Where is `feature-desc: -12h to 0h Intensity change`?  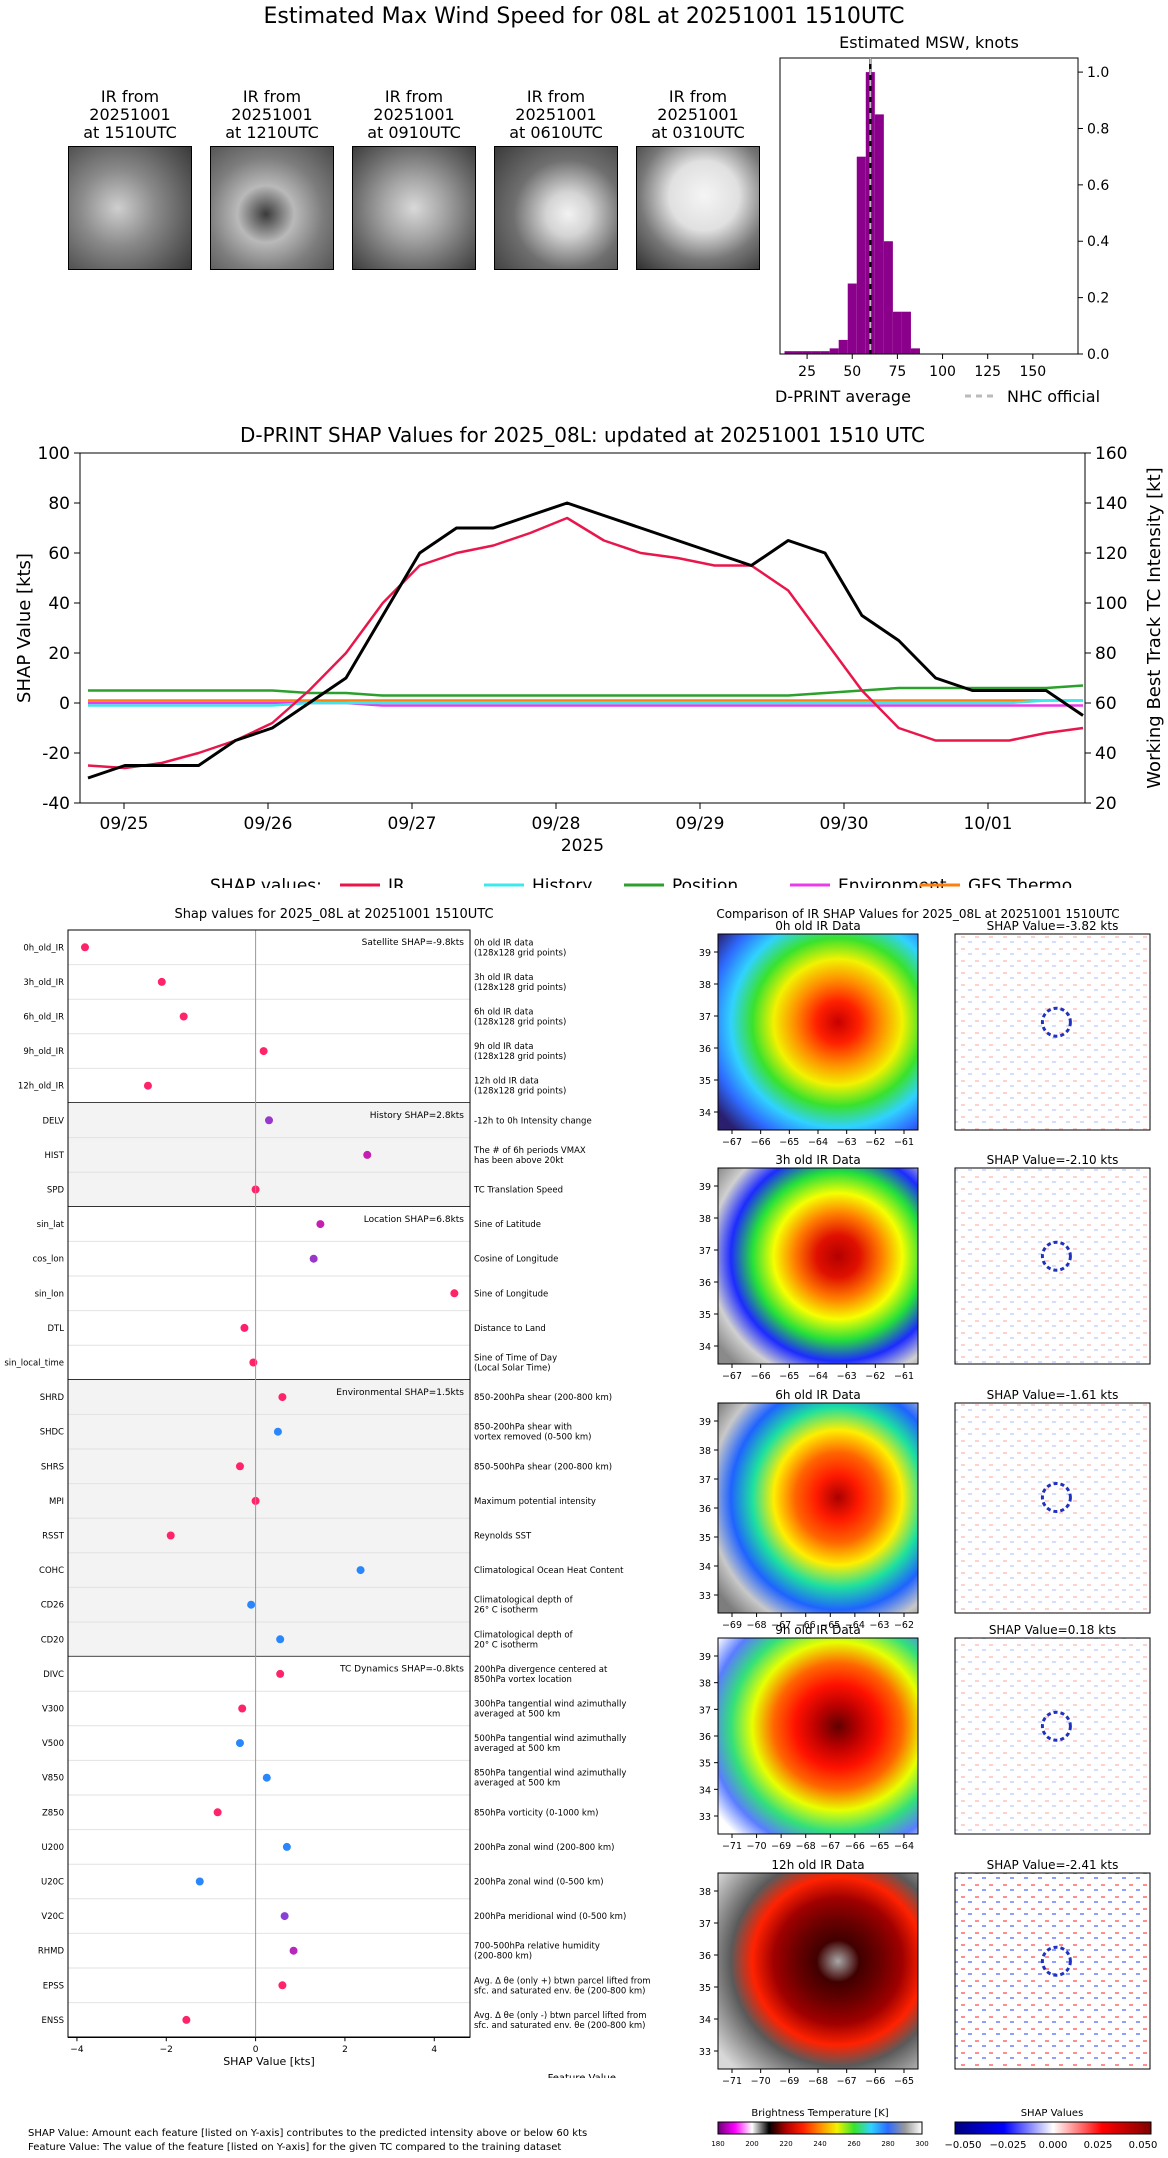 feature-desc: -12h to 0h Intensity change is located at coordinates (533, 1121).